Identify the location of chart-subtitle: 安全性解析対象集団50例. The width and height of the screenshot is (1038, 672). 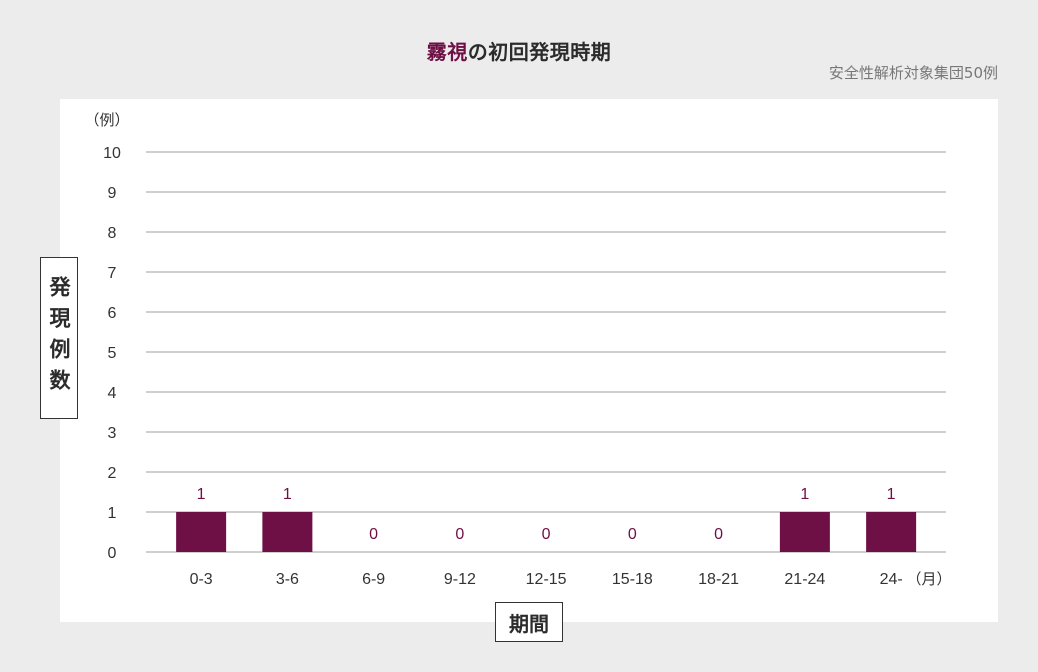
(913, 73).